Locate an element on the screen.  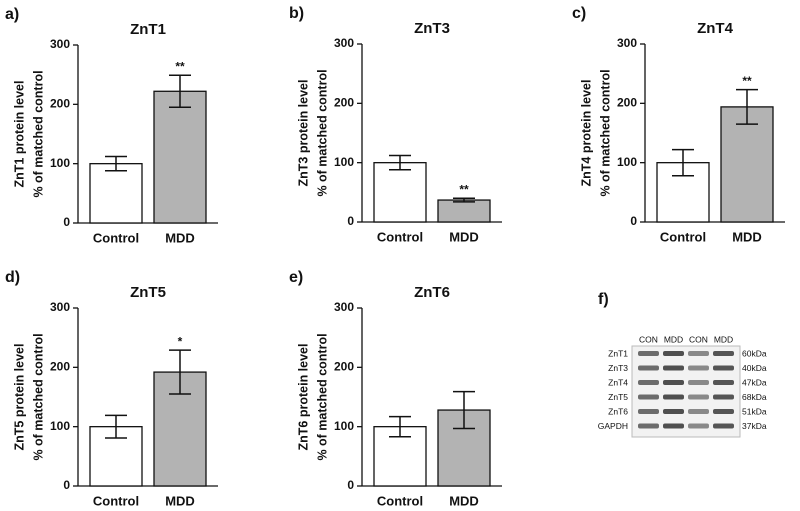
chart-title: ZnT1 is located at coordinates (148, 29).